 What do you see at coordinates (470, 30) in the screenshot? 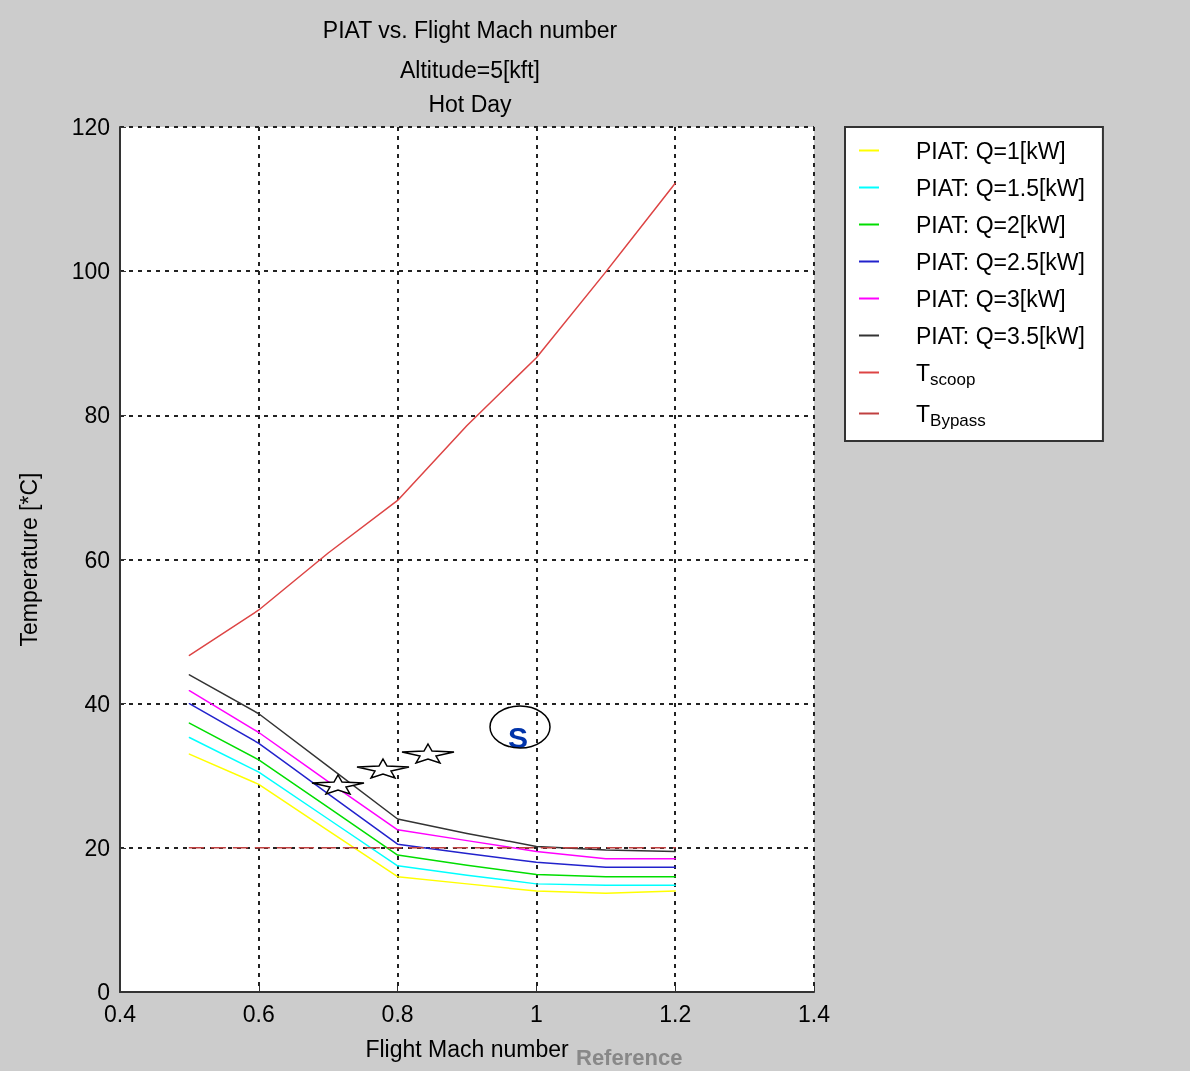
I see `chart-title: PIAT vs. Flight Mach number` at bounding box center [470, 30].